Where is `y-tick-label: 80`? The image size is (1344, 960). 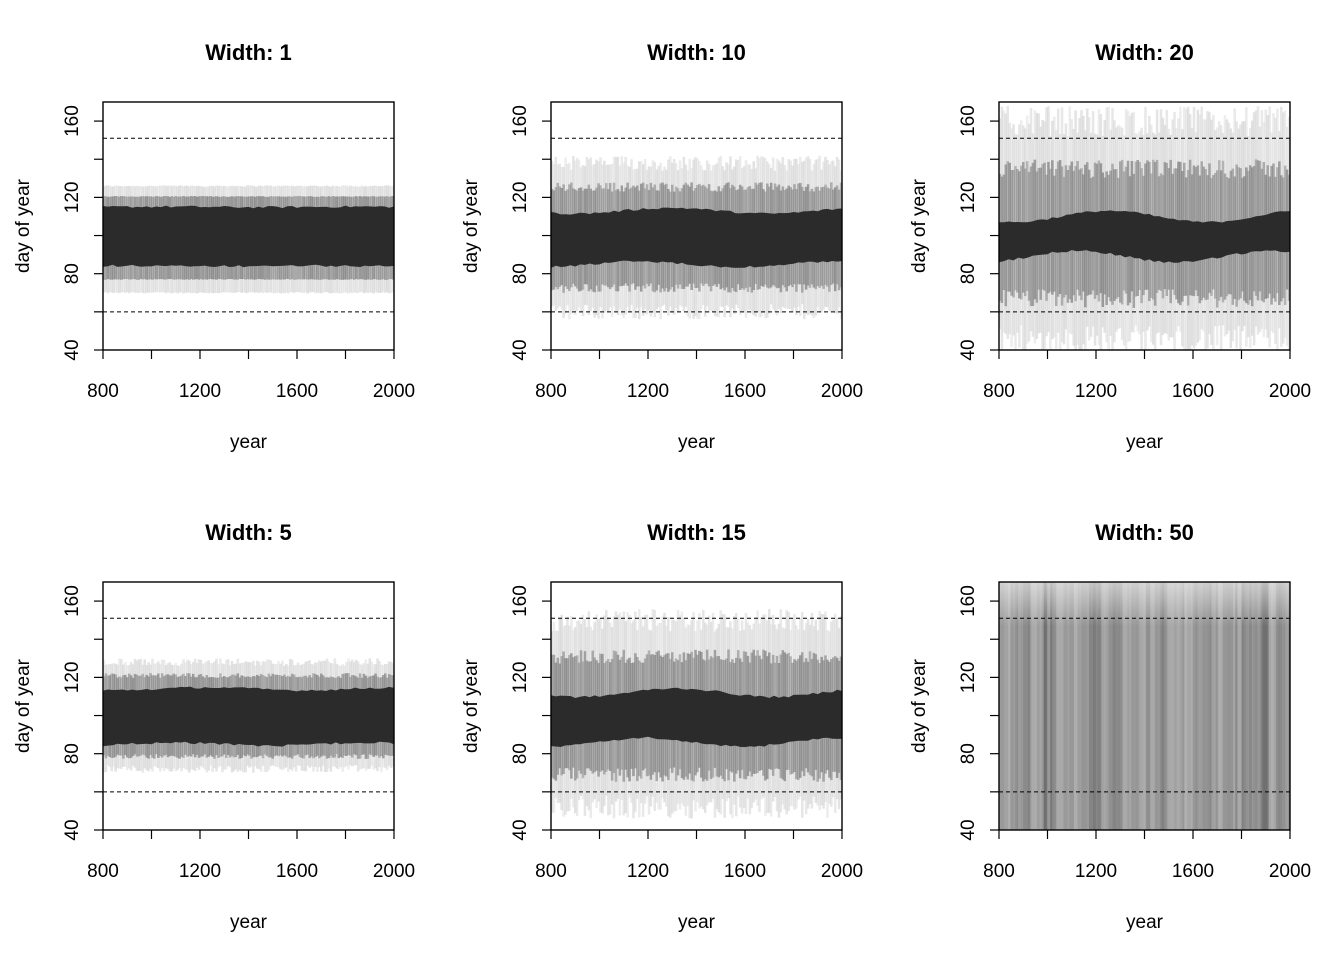
y-tick-label: 80 is located at coordinates (968, 273).